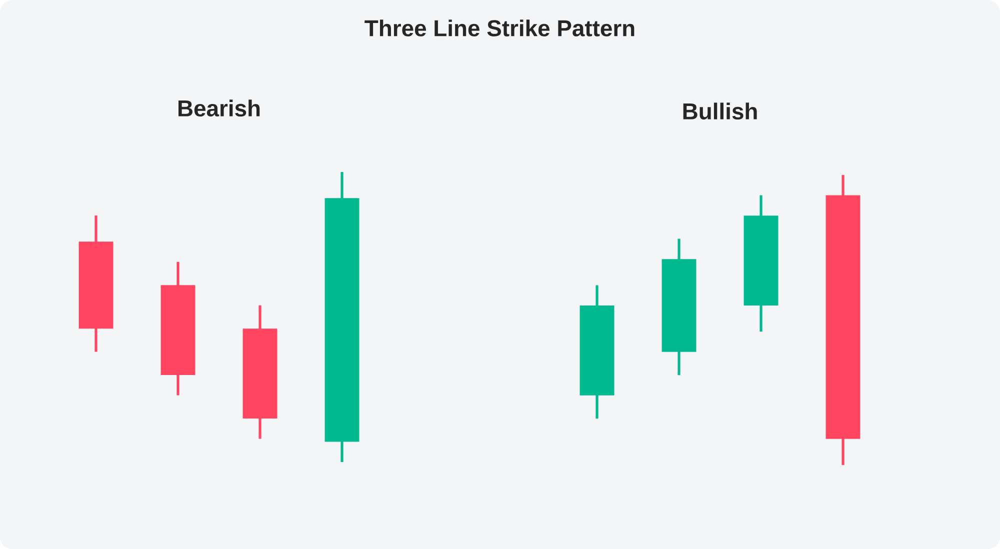 This screenshot has width=1000, height=549. Describe the element at coordinates (720, 111) in the screenshot. I see `chart-title: Bullish` at that location.